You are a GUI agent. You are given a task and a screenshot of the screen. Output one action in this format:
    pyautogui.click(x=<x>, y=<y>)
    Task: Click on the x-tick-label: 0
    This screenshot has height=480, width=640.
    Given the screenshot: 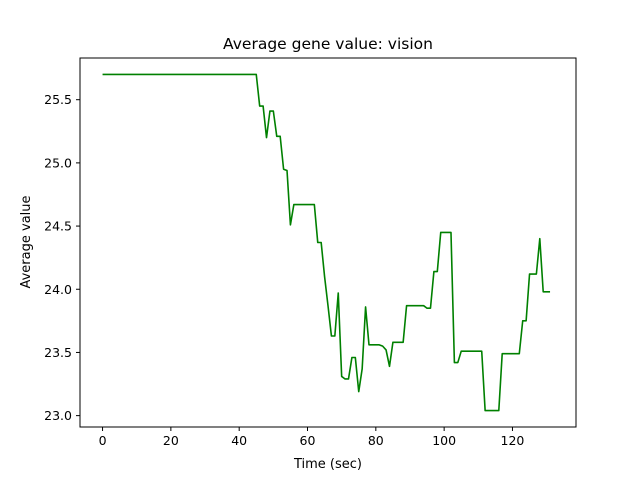 What is the action you would take?
    pyautogui.click(x=103, y=440)
    